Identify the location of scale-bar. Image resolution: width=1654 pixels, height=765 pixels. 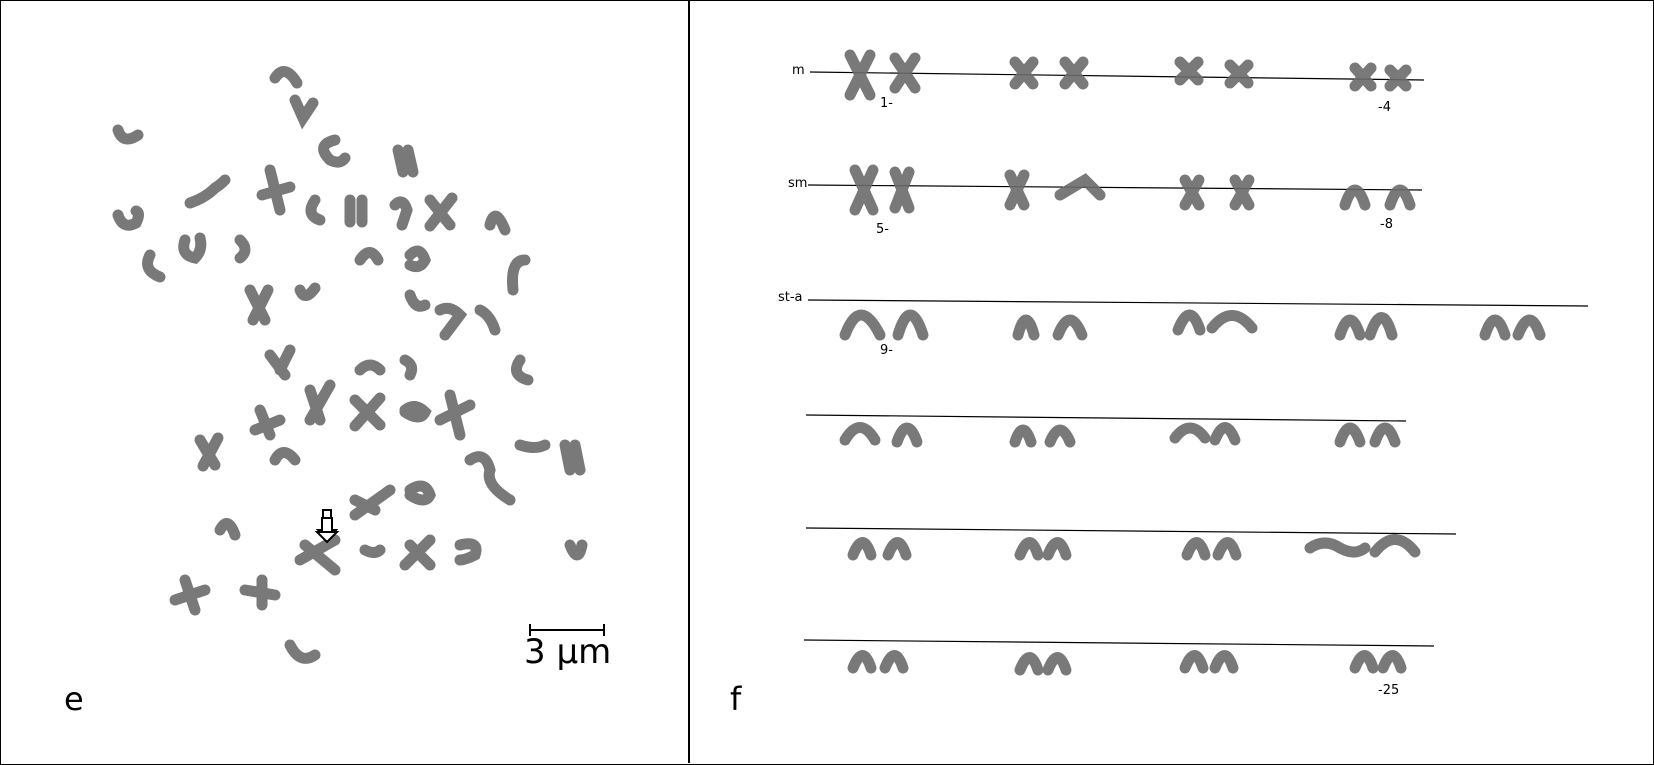
(567, 630).